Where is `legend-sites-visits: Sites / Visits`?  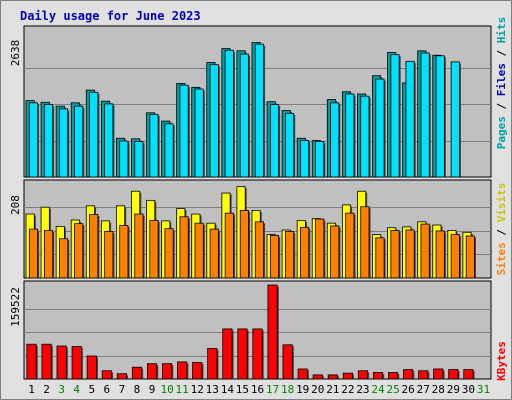
legend-sites-visits: Sites / Visits is located at coordinates (501, 229).